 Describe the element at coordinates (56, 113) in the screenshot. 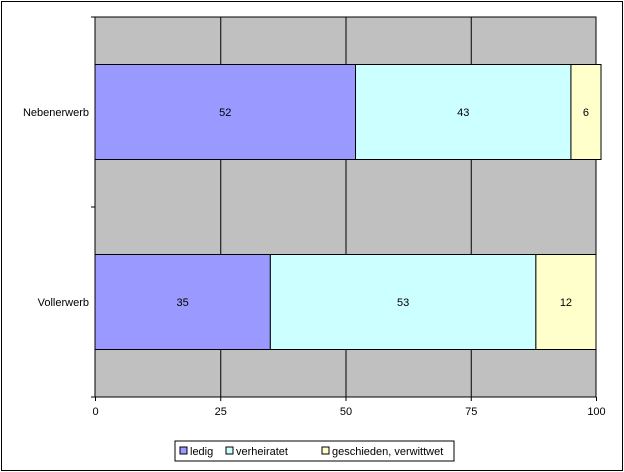

I see `category-label: Nebenerwerb` at that location.